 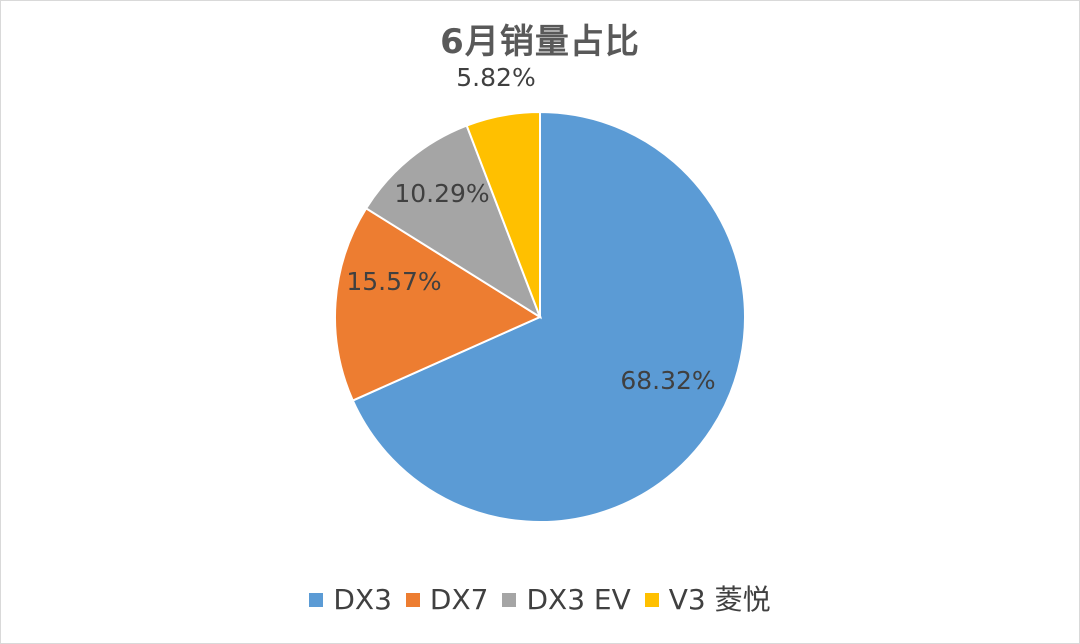 I want to click on legend-label-dx3: DX3, so click(x=362, y=599).